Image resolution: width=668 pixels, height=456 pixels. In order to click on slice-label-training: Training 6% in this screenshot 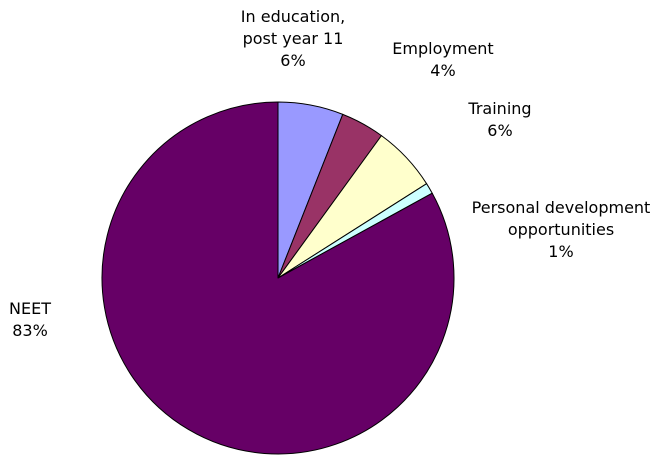, I will do `click(500, 119)`.